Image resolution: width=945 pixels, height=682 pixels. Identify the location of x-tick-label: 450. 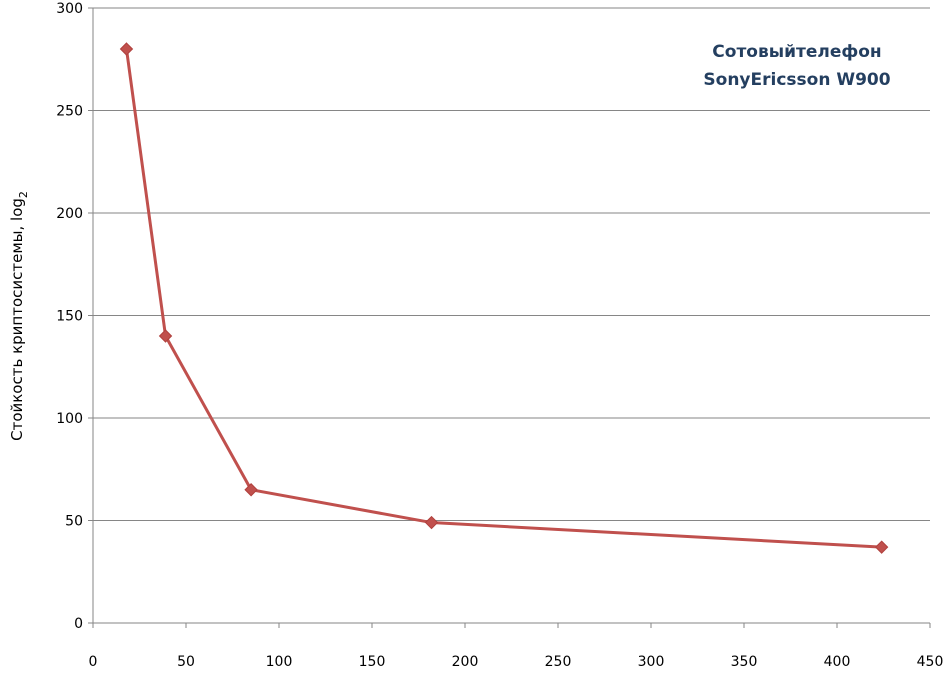
(930, 662).